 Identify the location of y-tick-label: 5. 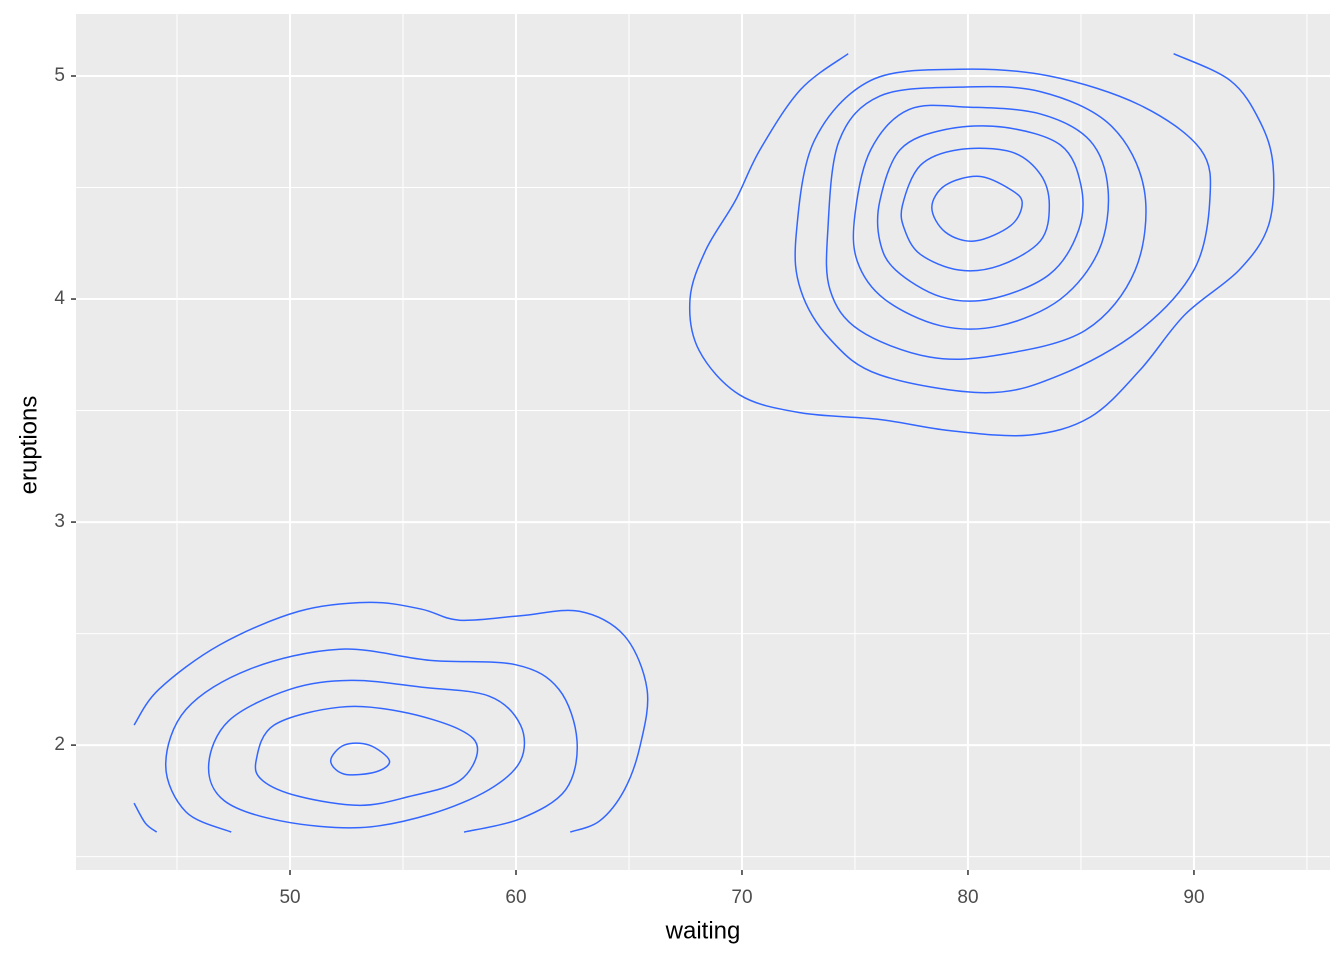
(59, 75).